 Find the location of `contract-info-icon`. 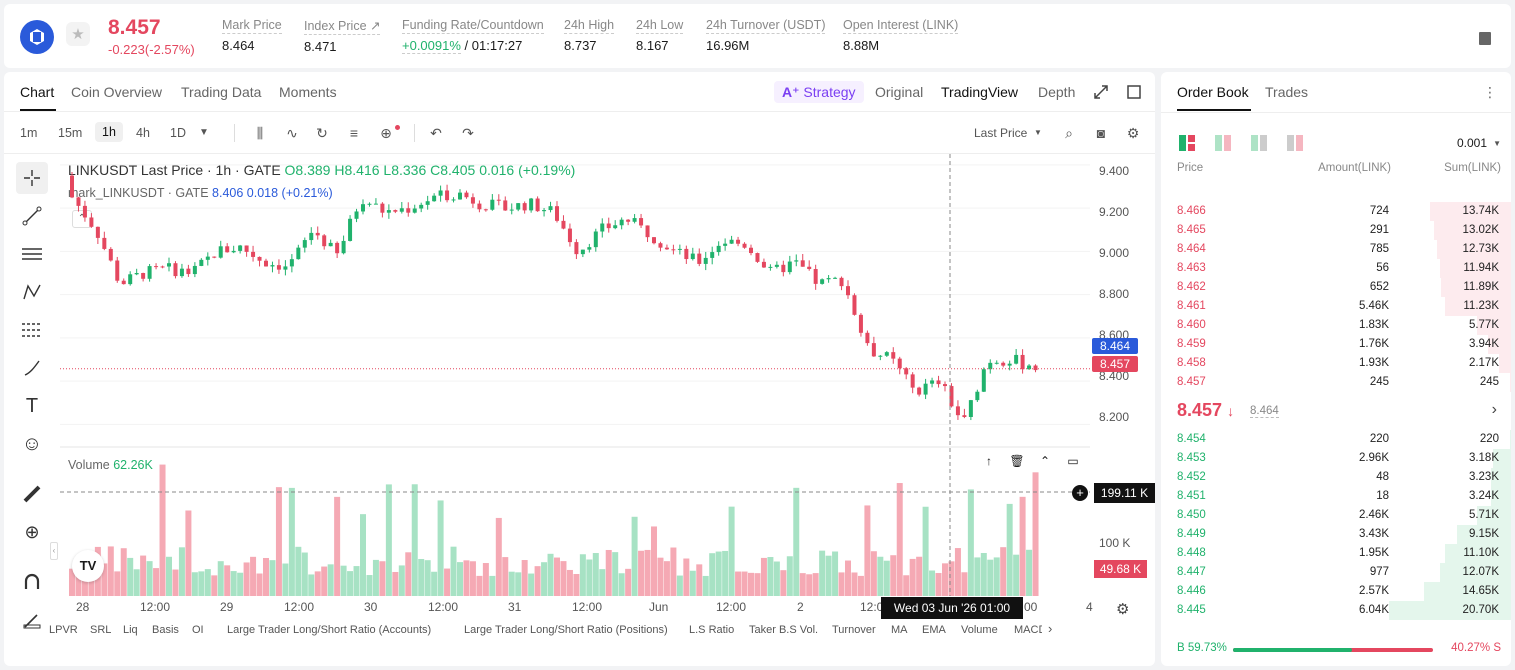

contract-info-icon is located at coordinates (1485, 38).